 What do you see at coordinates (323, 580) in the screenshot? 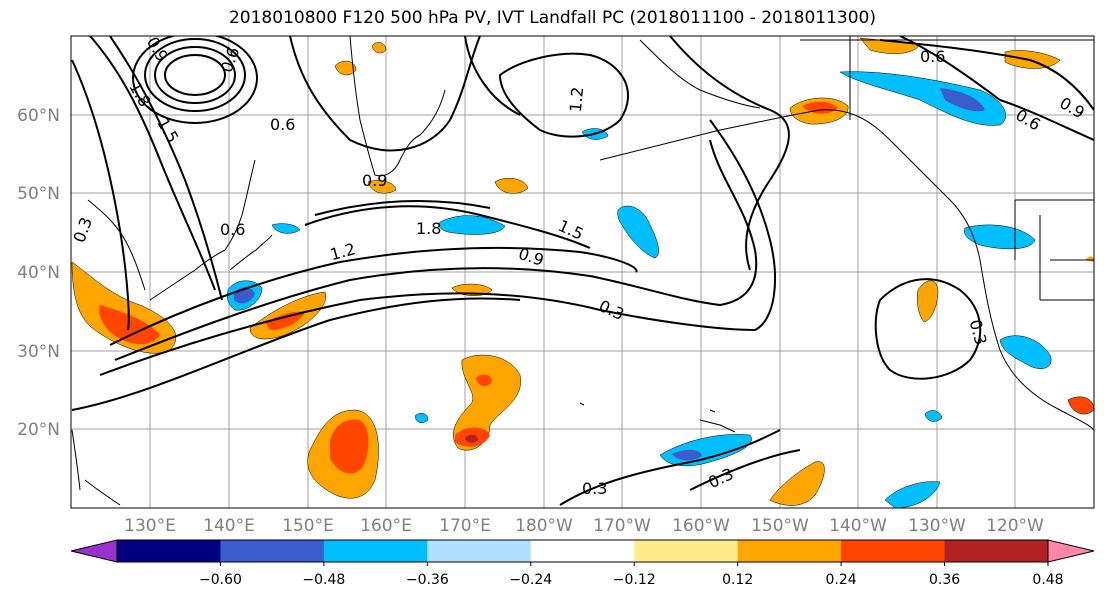
I see `colorbar-tick-label: −0.48` at bounding box center [323, 580].